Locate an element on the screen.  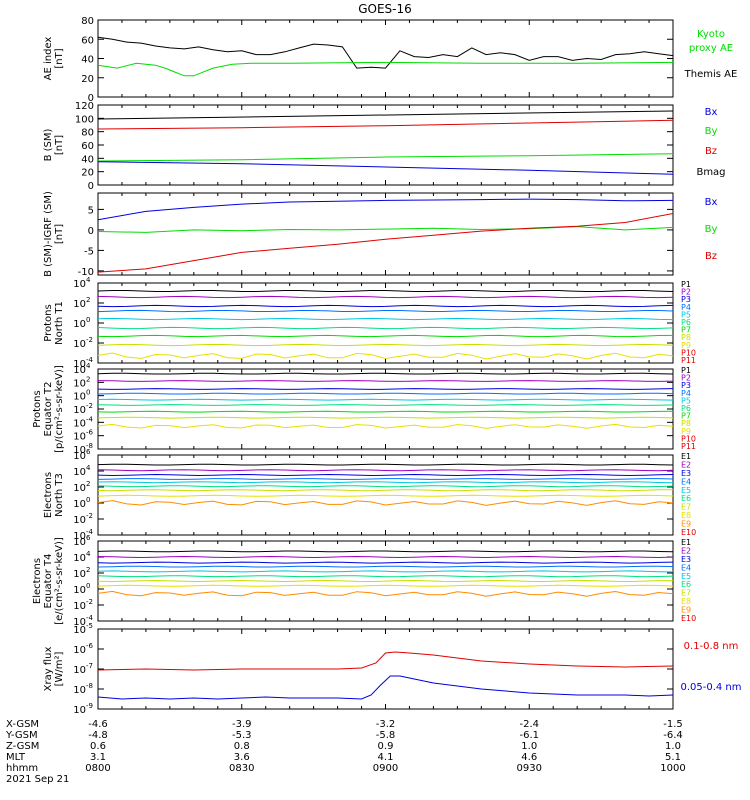
footer-value: 0900 is located at coordinates (385, 768).